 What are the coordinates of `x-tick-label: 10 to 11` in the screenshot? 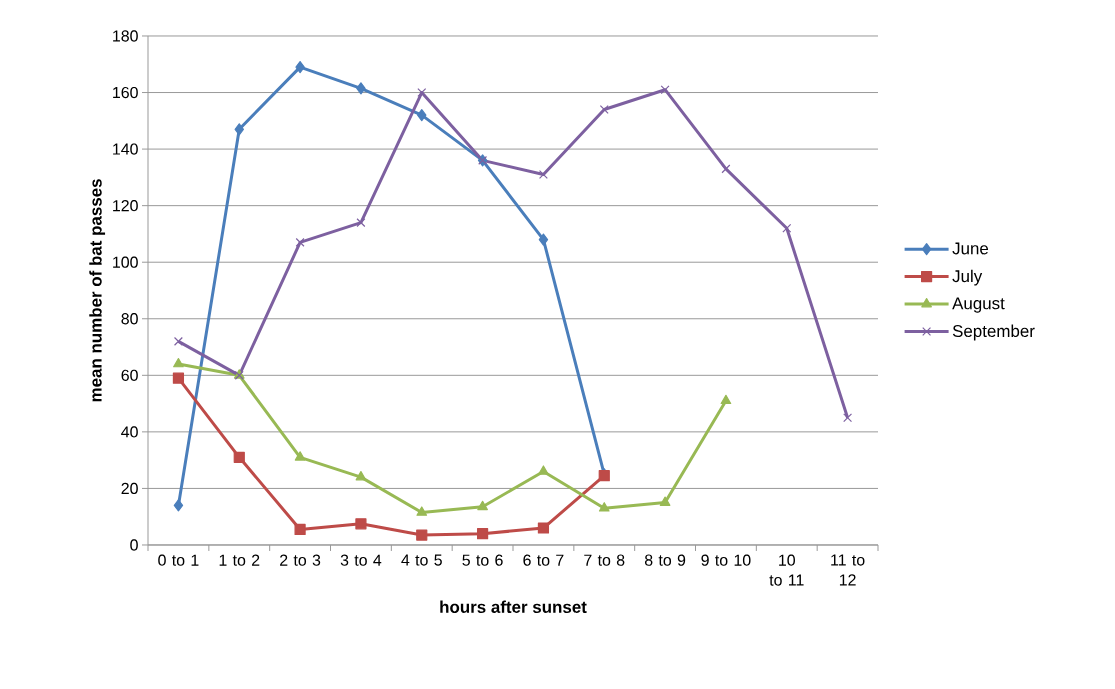 It's located at (786, 570).